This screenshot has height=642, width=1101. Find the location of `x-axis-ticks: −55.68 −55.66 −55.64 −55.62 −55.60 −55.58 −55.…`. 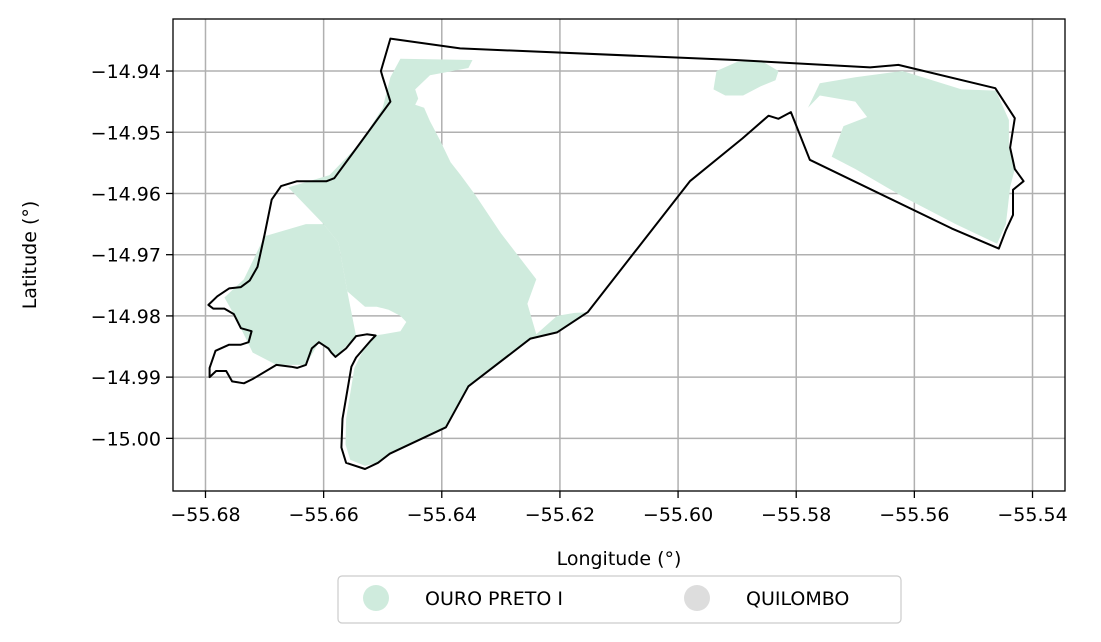

x-axis-ticks: −55.68 −55.66 −55.64 −55.62 −55.60 −55.58 −55.… is located at coordinates (619, 508).